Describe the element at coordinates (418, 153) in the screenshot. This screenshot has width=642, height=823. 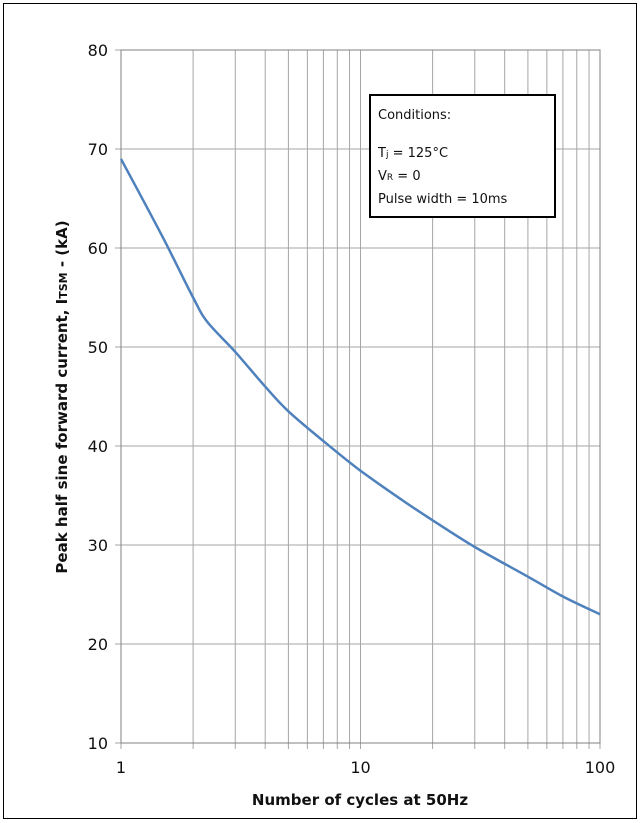
I see `tj-tail: = 125°C` at that location.